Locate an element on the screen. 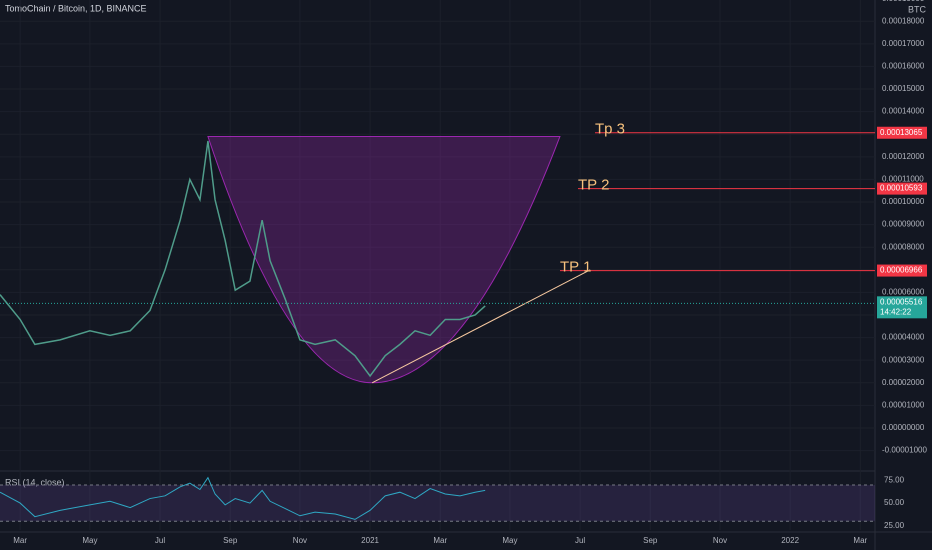 Image resolution: width=932 pixels, height=550 pixels. y-tick-label: 0.00001000 is located at coordinates (903, 404).